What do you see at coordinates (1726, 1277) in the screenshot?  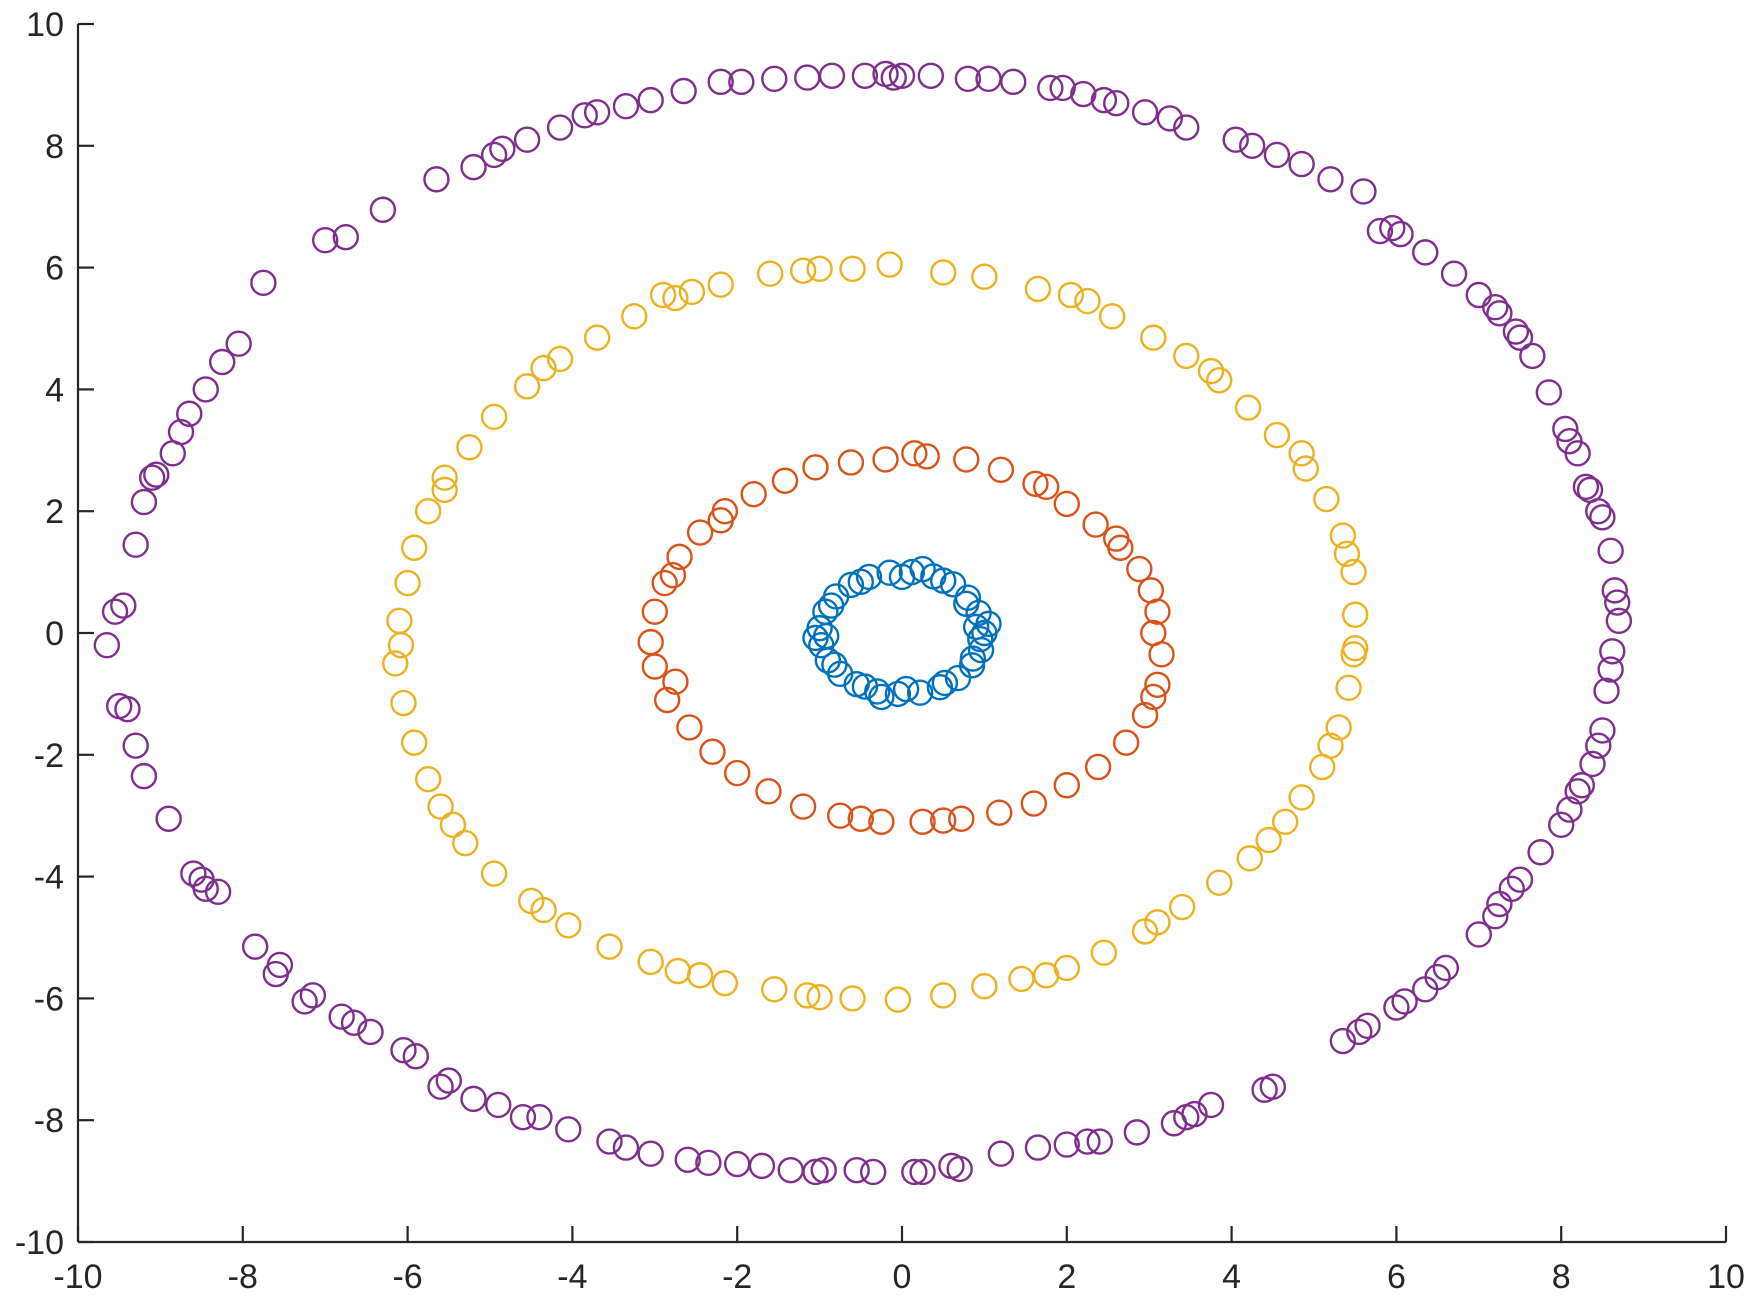 I see `x-tick-label: 10` at bounding box center [1726, 1277].